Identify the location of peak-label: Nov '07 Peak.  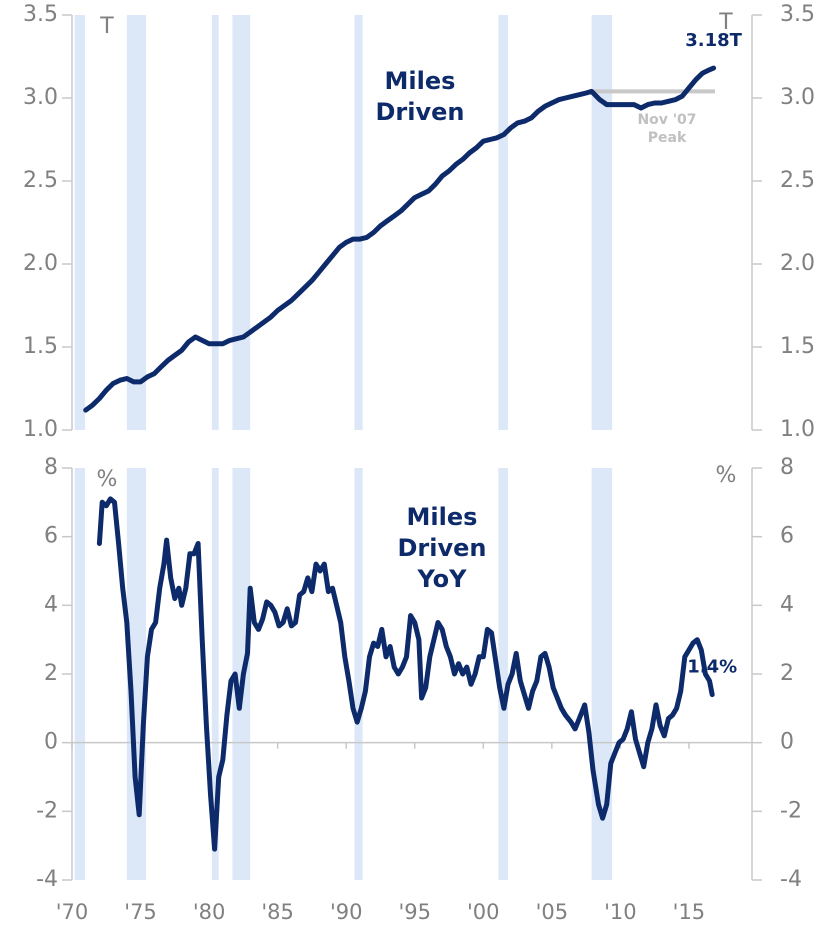
(667, 129).